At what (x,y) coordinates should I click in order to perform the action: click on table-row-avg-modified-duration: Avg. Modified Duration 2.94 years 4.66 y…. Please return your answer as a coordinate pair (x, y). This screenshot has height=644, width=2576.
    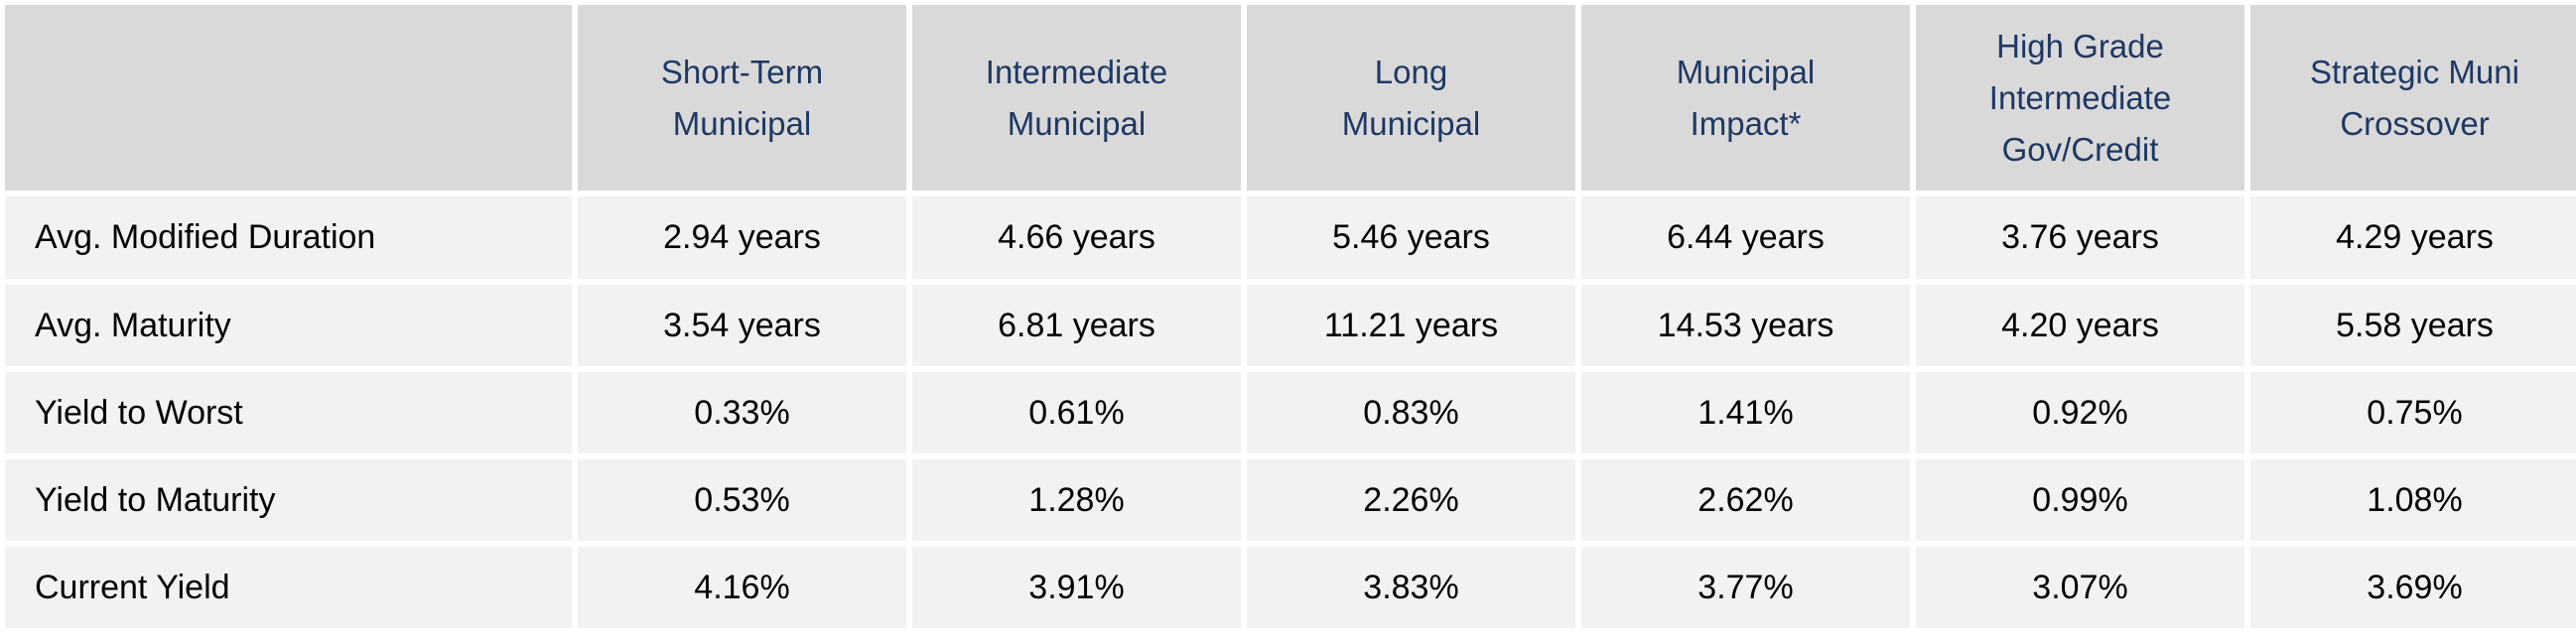
    Looking at the image, I should click on (1290, 238).